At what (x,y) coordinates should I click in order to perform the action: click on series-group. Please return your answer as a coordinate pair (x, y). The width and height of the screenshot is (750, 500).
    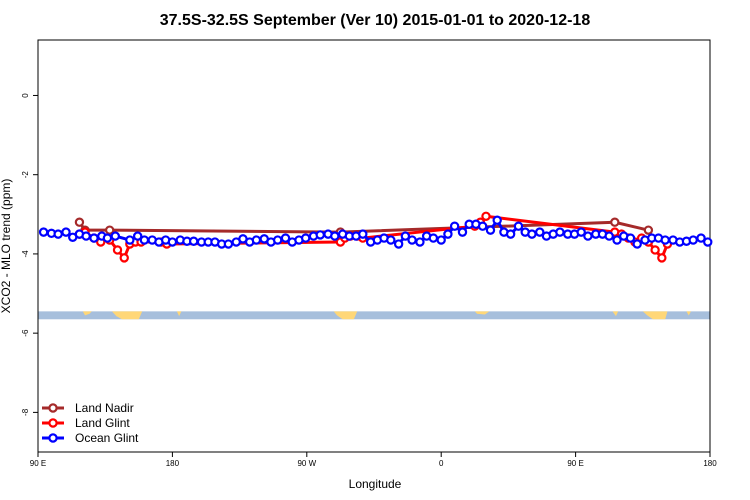
    Looking at the image, I should click on (375, 237).